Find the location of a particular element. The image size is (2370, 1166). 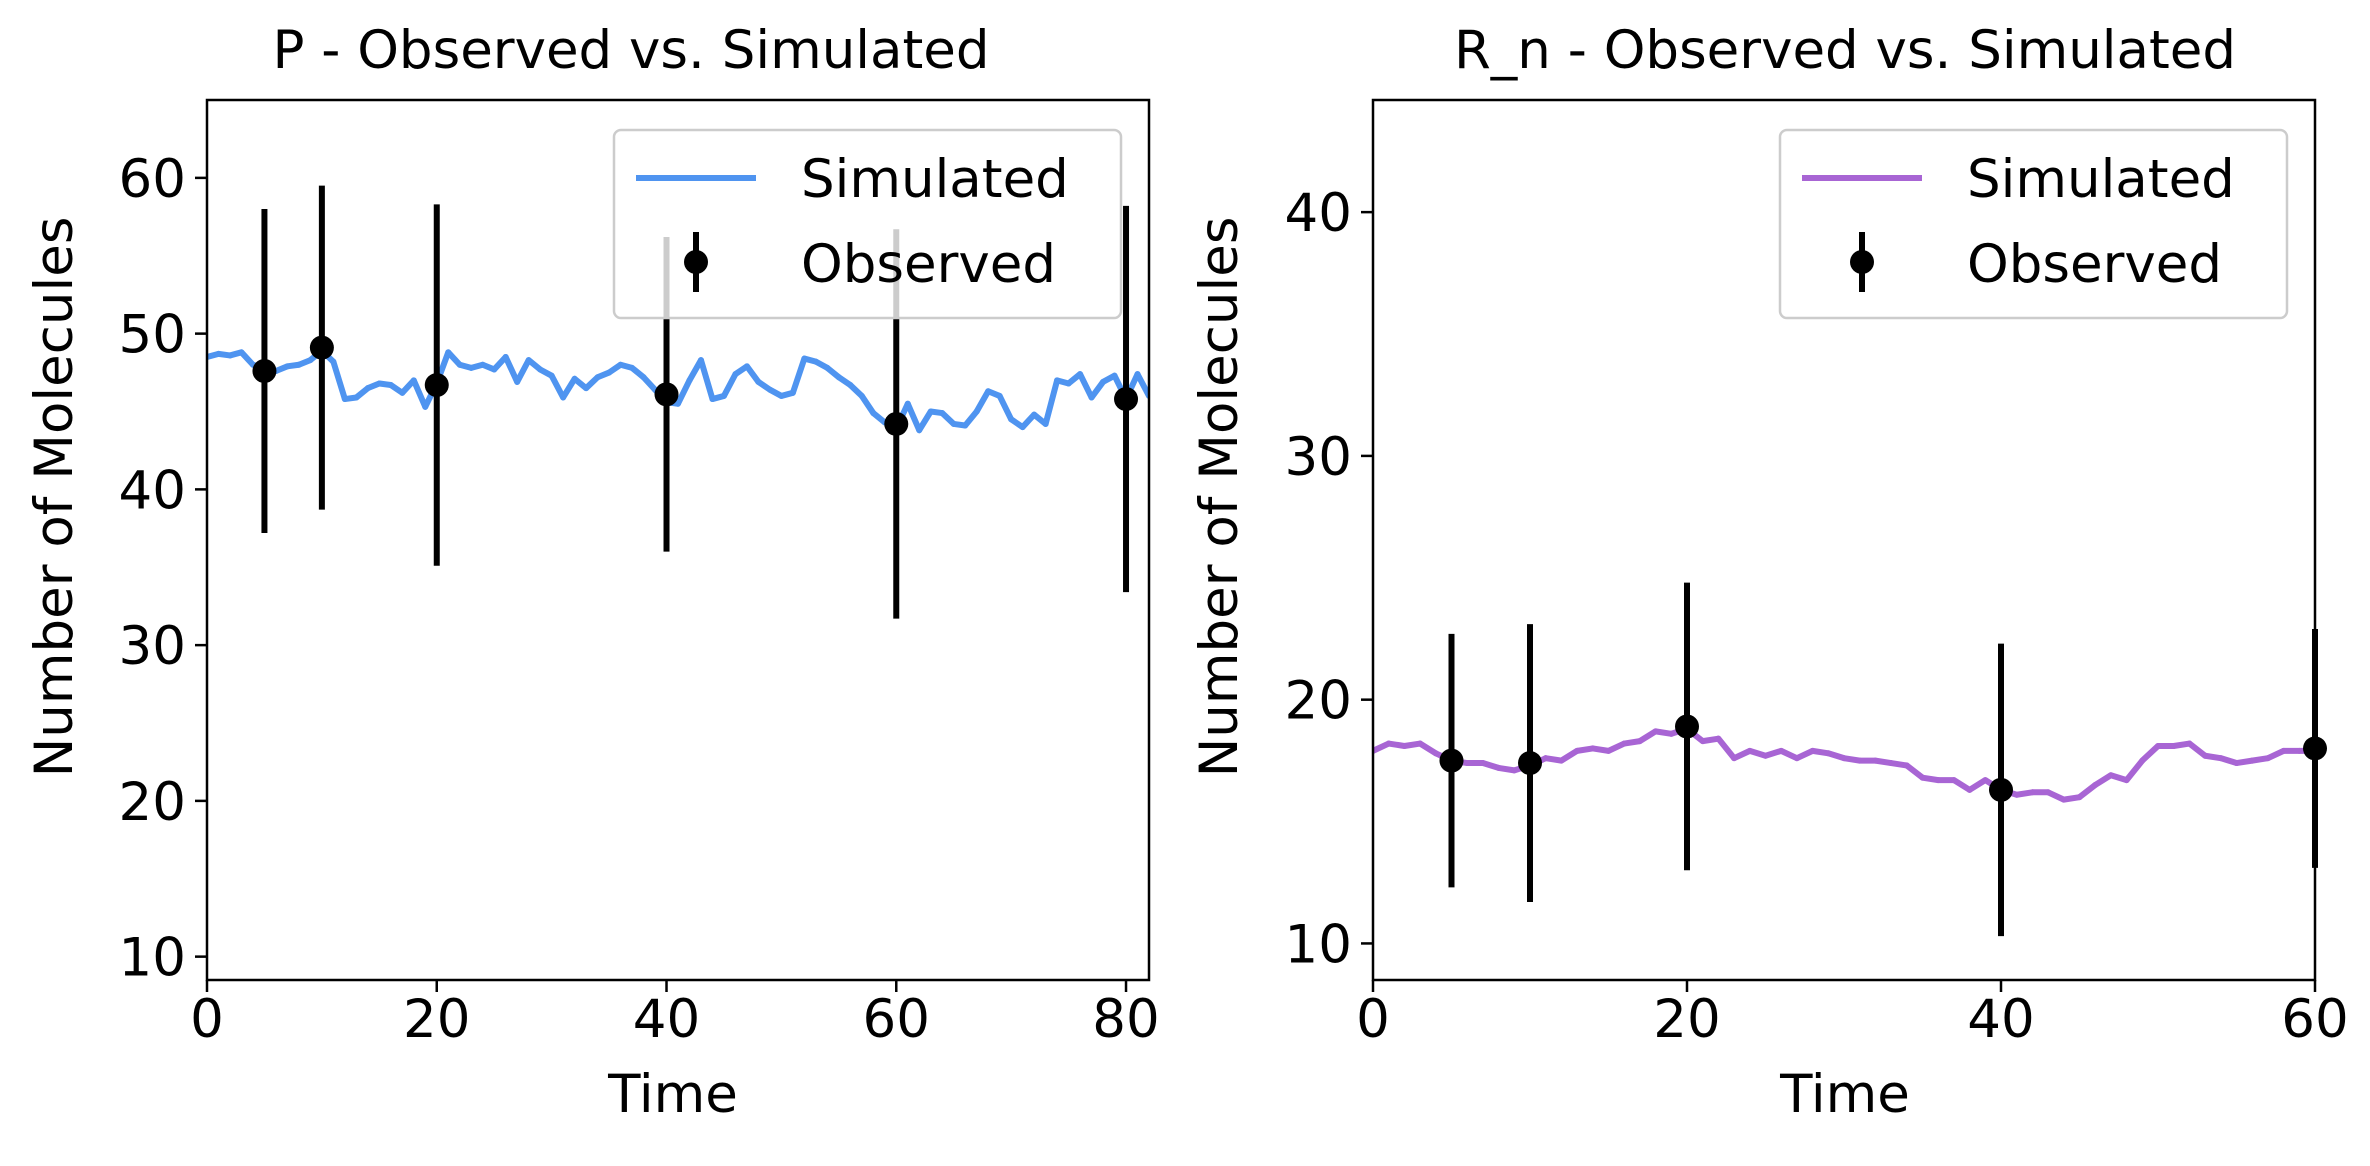

y-tick-label: 50 is located at coordinates (152, 335).